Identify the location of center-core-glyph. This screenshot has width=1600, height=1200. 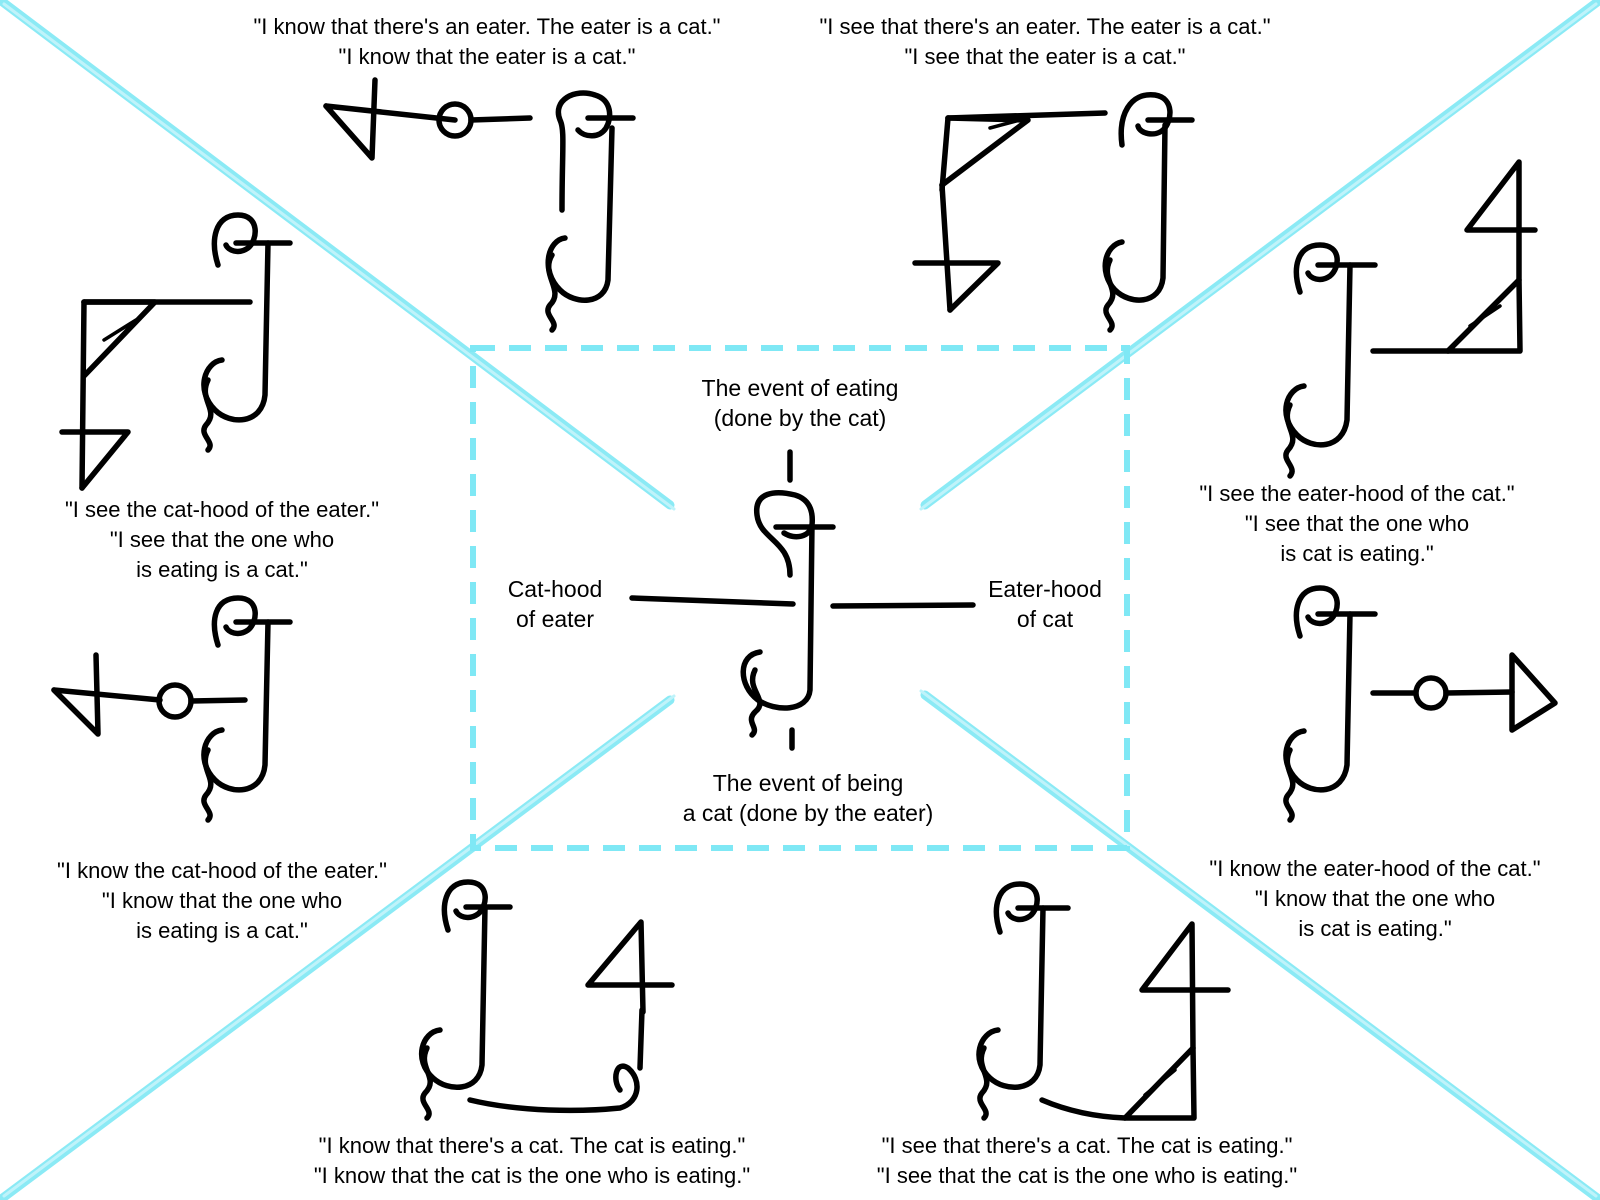
(802, 600).